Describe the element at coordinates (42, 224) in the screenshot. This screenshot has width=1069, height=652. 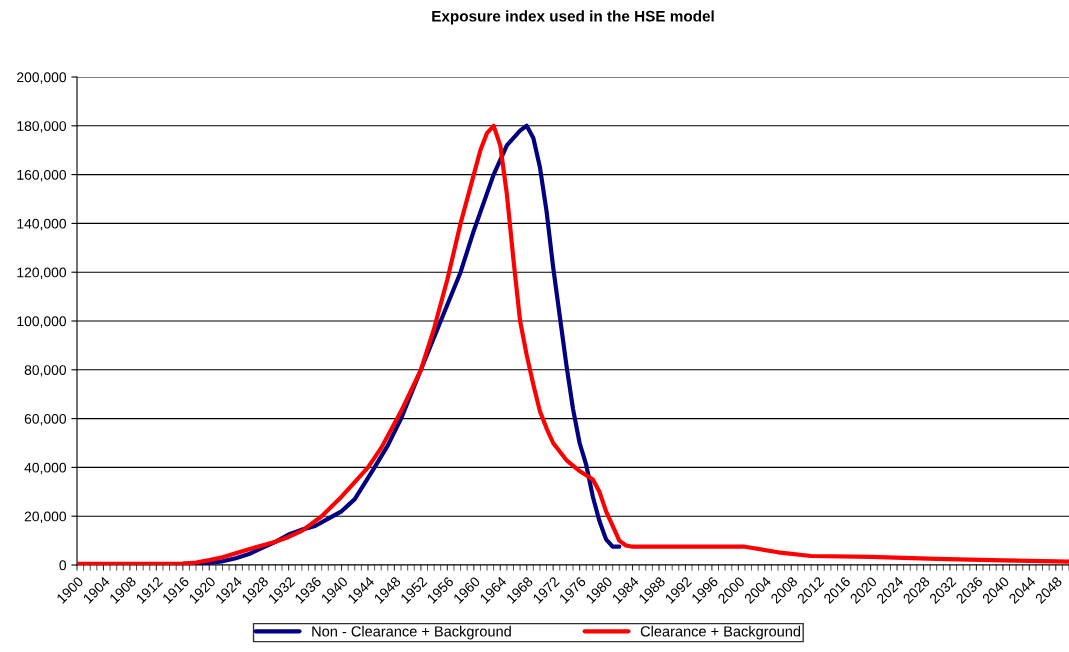
I see `y-tick-label: 140,000` at that location.